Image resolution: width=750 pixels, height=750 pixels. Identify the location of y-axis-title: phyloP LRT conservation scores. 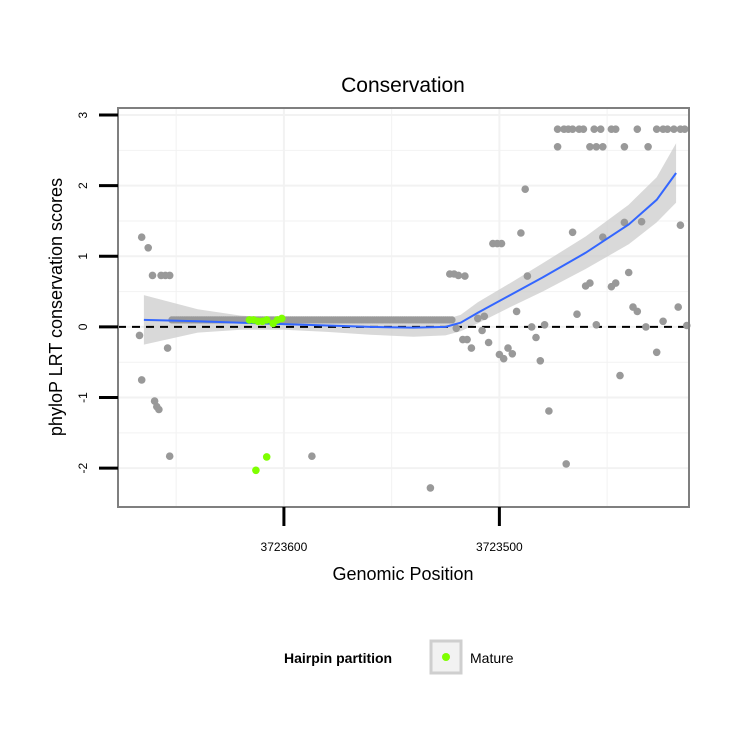
(56, 307).